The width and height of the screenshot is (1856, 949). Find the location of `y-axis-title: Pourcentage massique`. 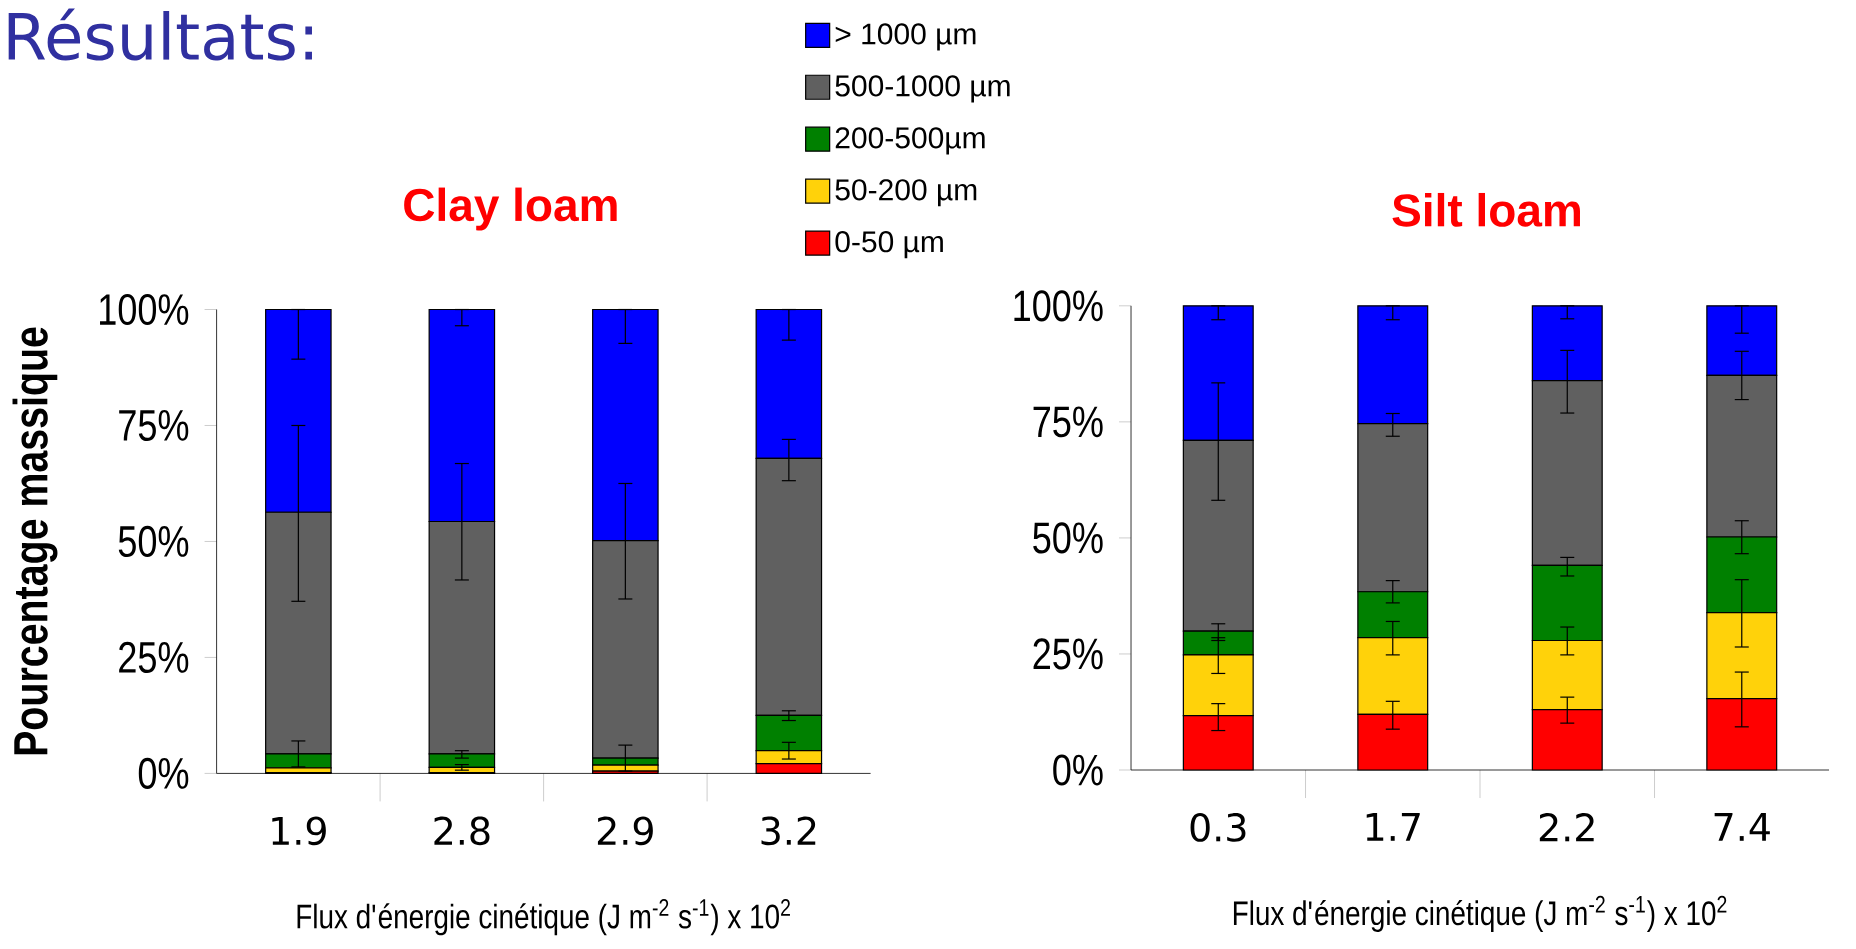

y-axis-title: Pourcentage massique is located at coordinates (35, 541).